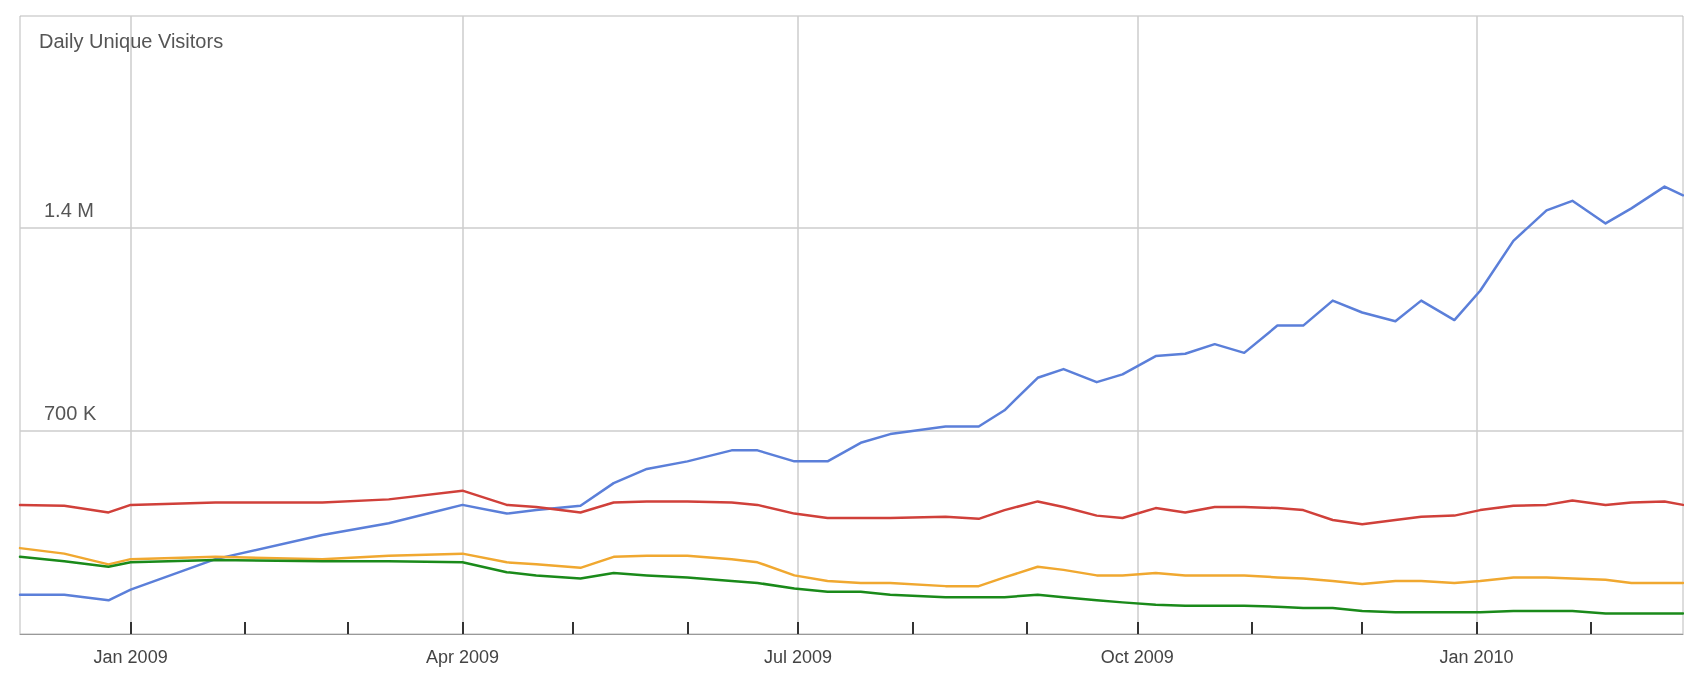  Describe the element at coordinates (69, 209) in the screenshot. I see `y-tick-label: 1.4 M` at that location.